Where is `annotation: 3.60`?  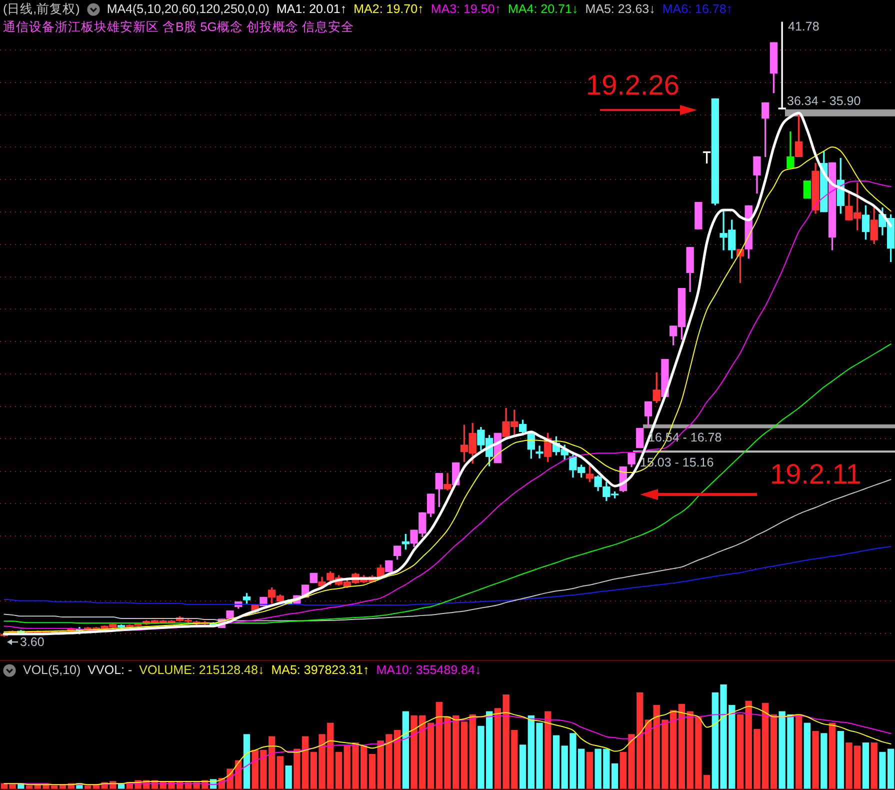
annotation: 3.60 is located at coordinates (32, 641).